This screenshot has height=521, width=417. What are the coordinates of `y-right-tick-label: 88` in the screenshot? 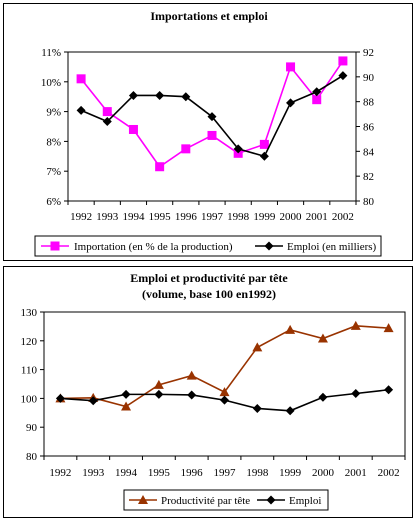 It's located at (369, 103).